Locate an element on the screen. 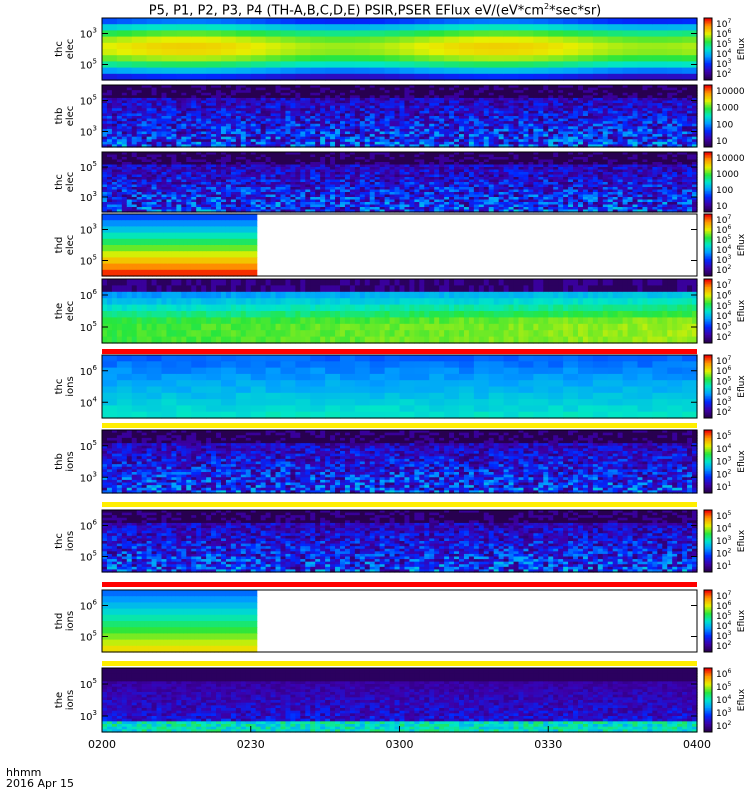  panel-ylabel: thb is located at coordinates (59, 116).